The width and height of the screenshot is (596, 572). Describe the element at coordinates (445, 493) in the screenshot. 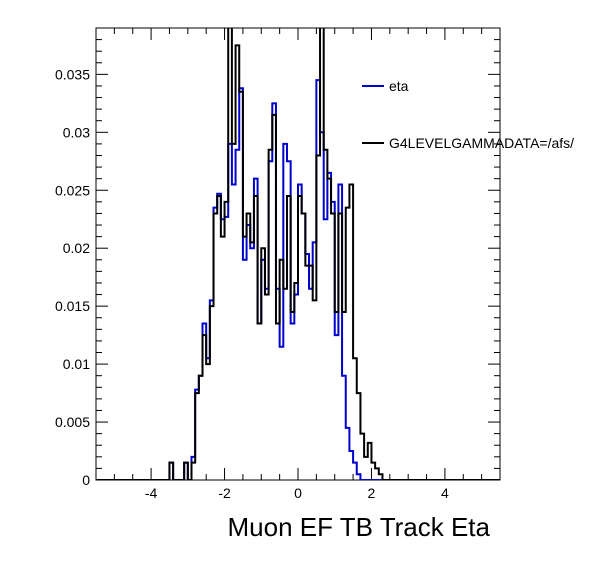

I see `x-tick-label: 4` at that location.